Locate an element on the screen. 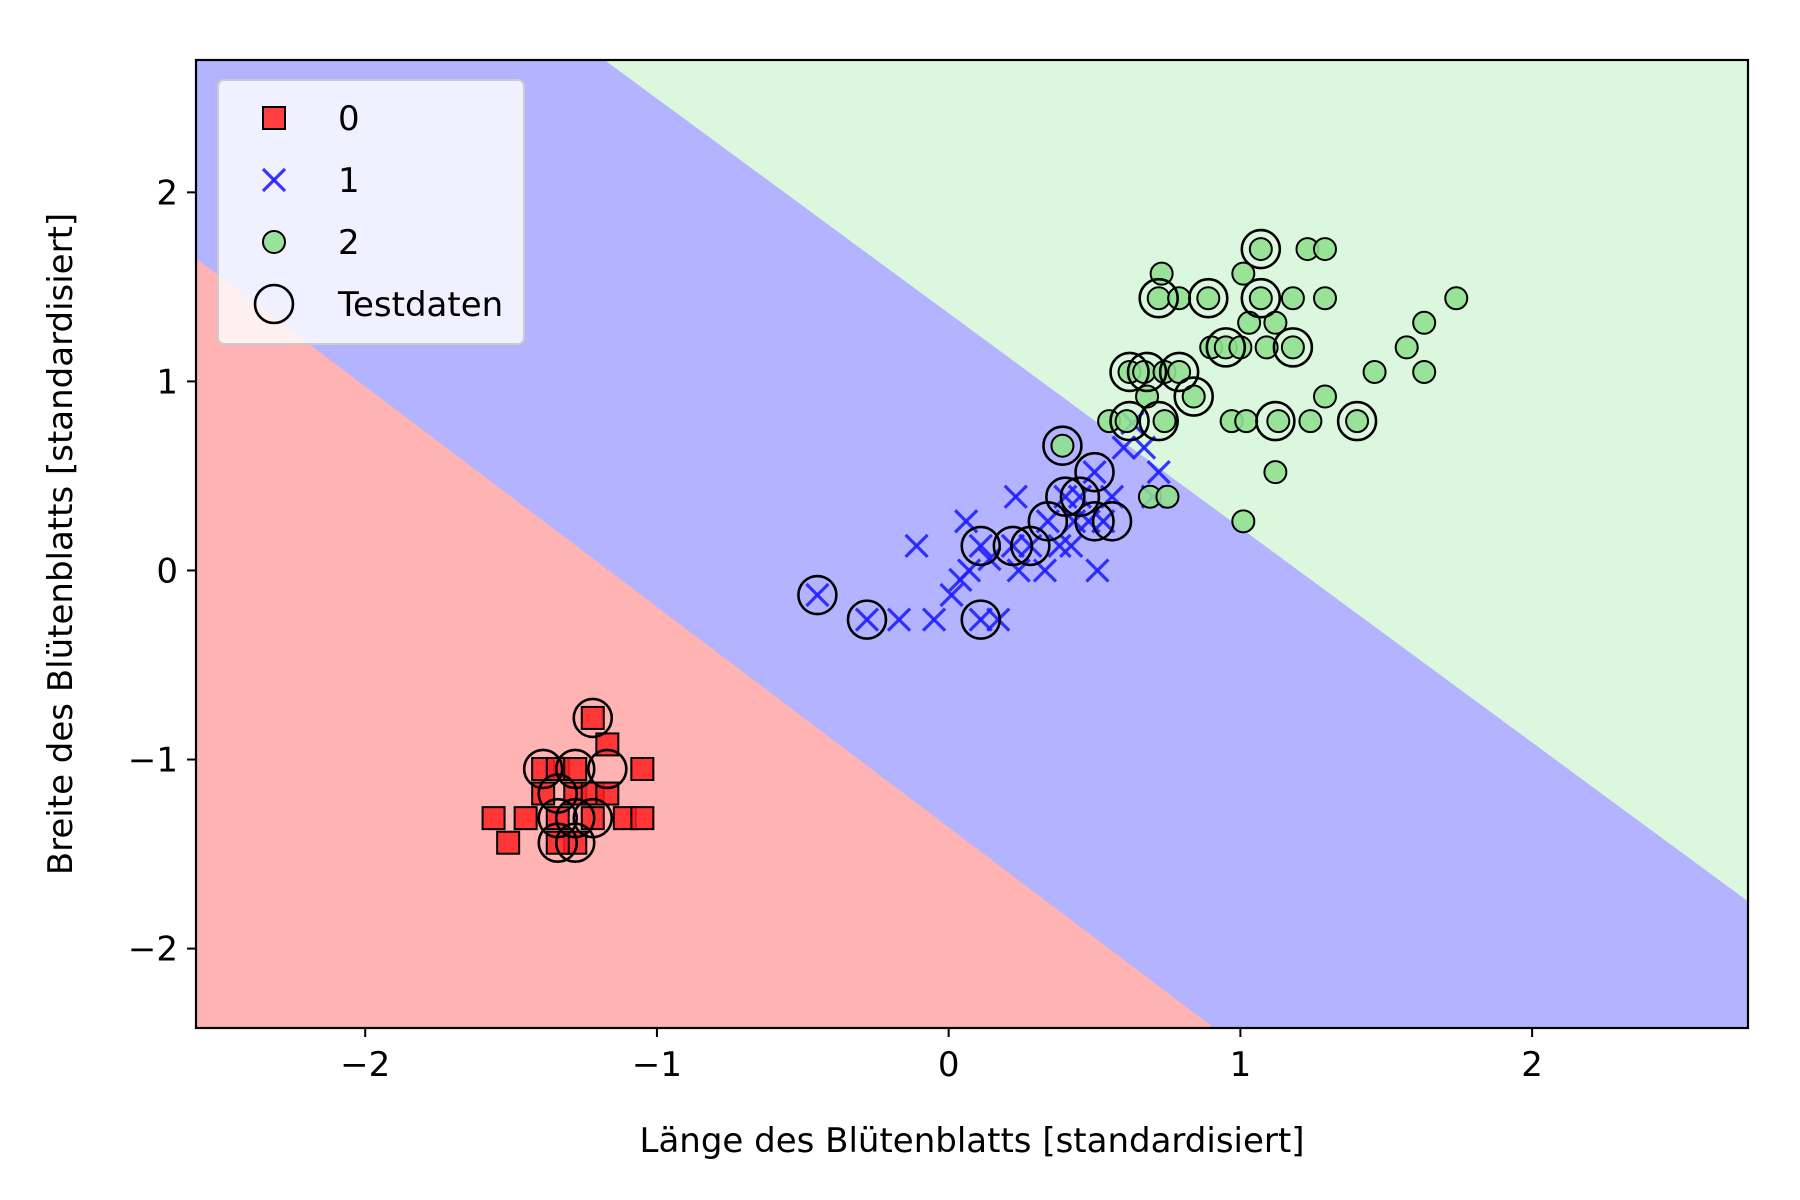  y-tick-label: −1 is located at coordinates (153, 761).